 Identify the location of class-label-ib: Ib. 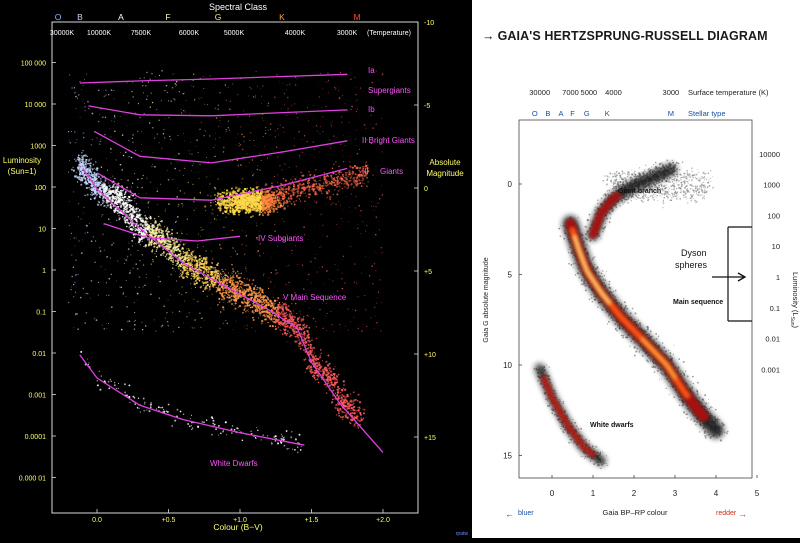
(371, 109).